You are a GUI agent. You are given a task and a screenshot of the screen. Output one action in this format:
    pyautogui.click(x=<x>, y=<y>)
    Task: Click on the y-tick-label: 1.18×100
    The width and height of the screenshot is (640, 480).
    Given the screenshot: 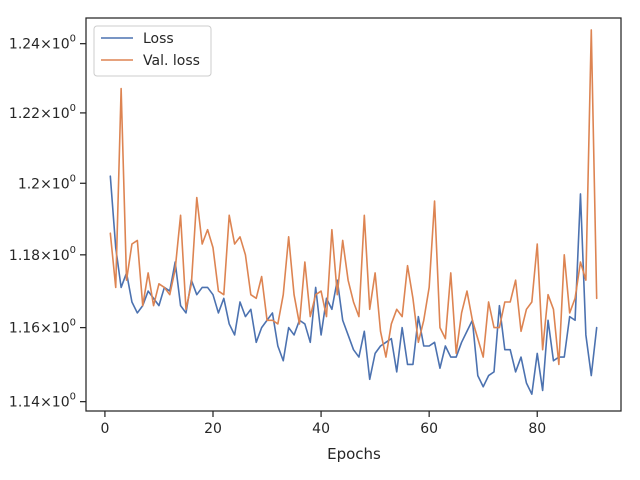 What is the action you would take?
    pyautogui.click(x=42, y=254)
    